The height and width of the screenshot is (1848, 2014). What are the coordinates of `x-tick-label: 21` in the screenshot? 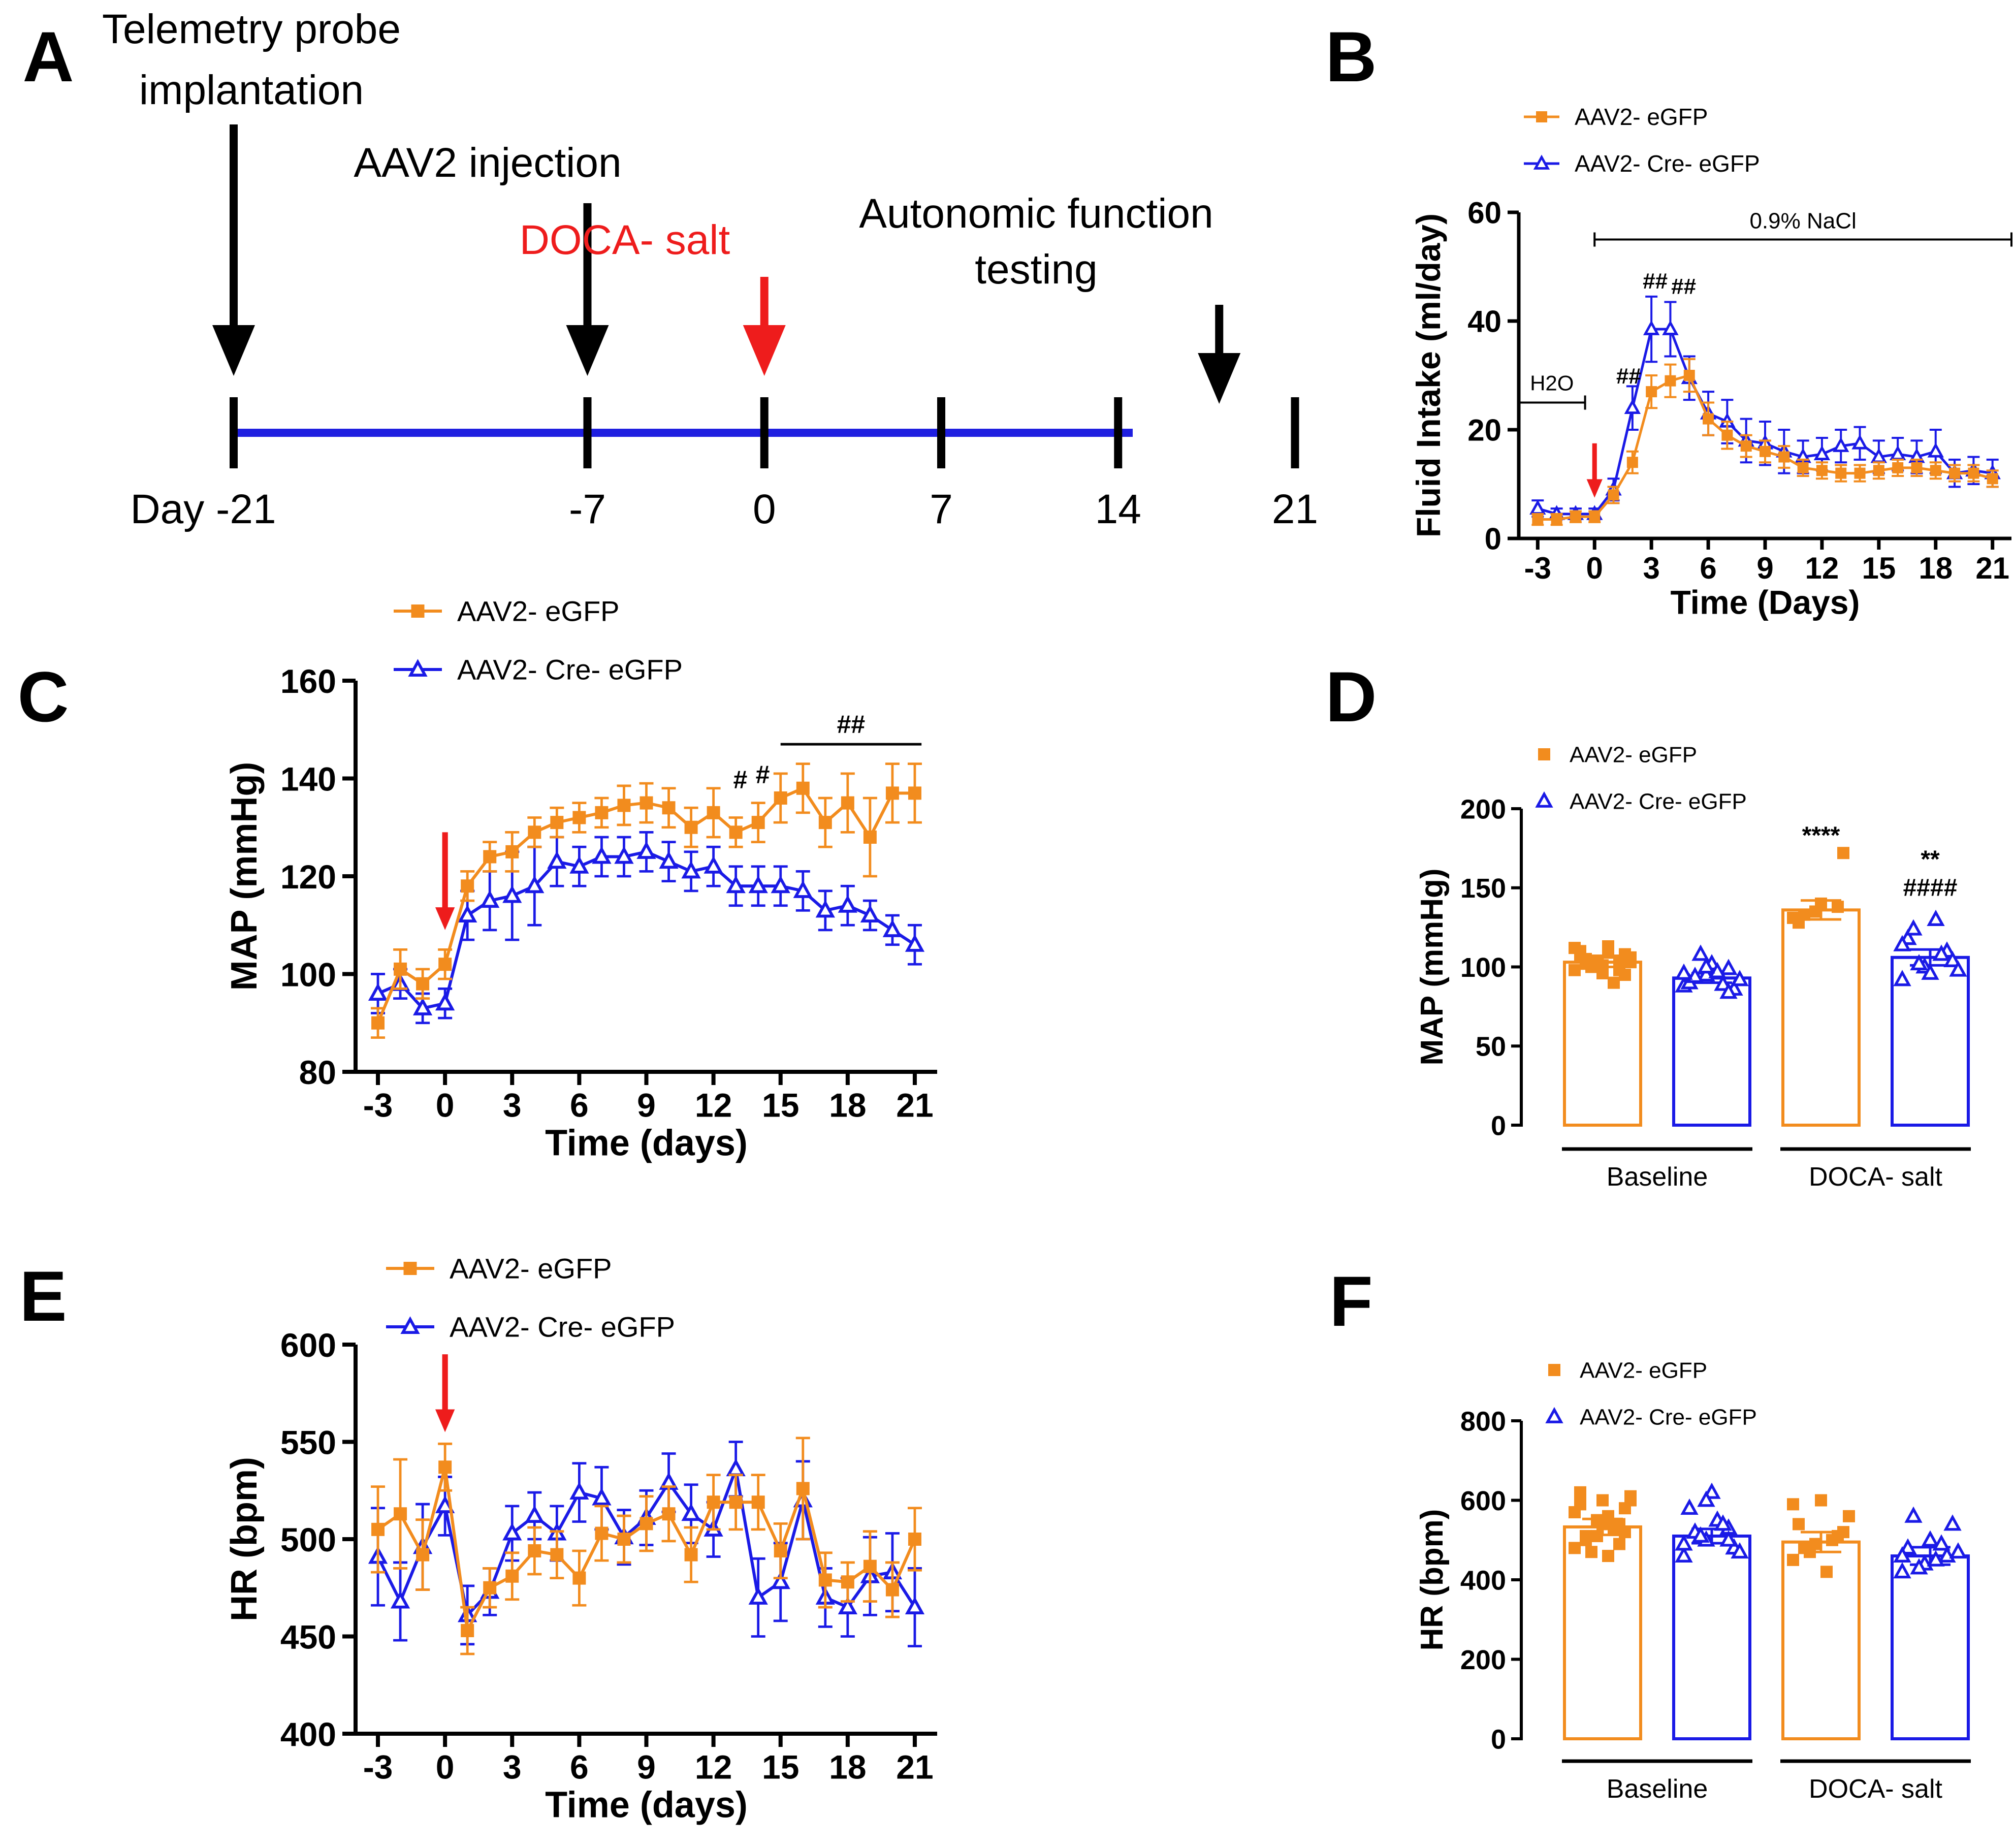 It's located at (915, 1767).